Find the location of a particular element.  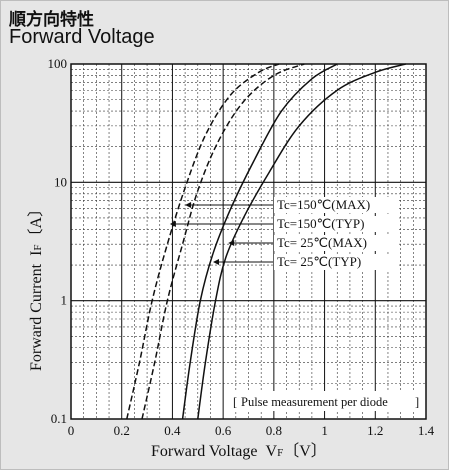

legend-label: Tc= 25℃(MAX) is located at coordinates (322, 242).